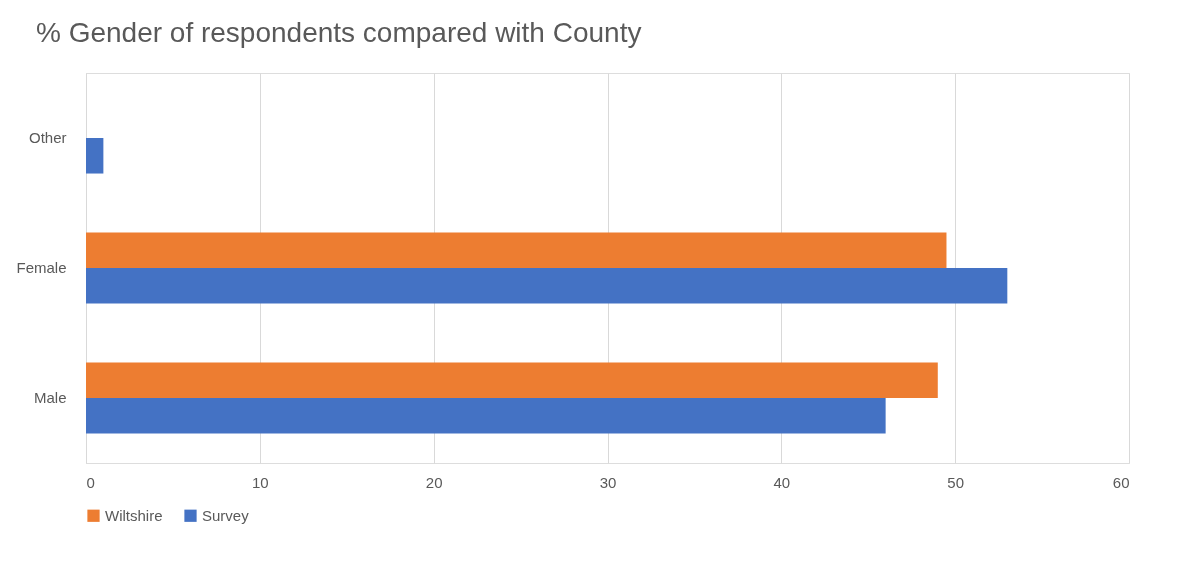  I want to click on y-tick-label: Other, so click(47, 137).